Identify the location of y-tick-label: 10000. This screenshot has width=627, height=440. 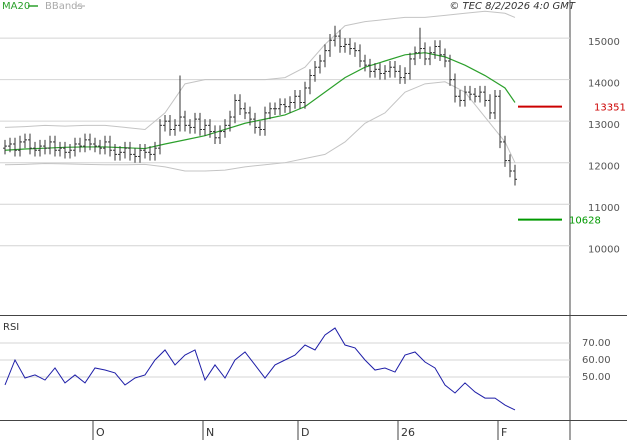
(604, 250).